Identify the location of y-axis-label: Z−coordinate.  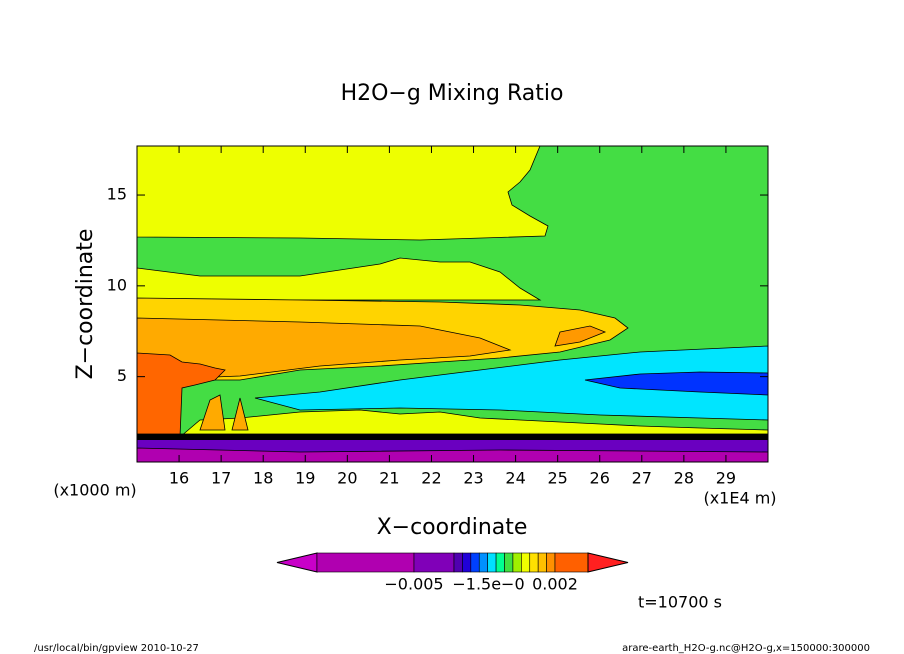
(85, 304).